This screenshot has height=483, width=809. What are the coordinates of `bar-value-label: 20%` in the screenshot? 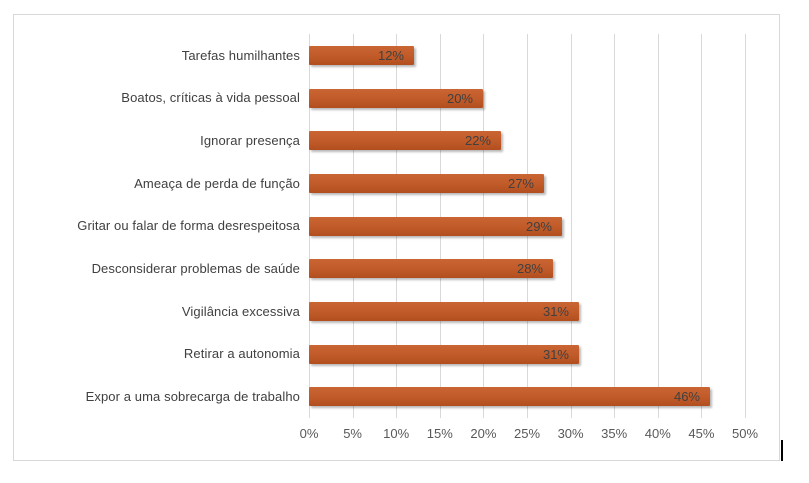 It's located at (459, 98).